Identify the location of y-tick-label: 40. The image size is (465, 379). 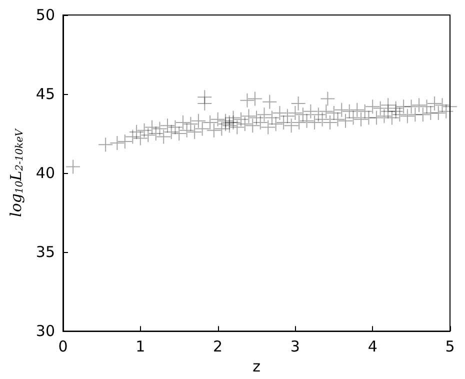
(45, 173).